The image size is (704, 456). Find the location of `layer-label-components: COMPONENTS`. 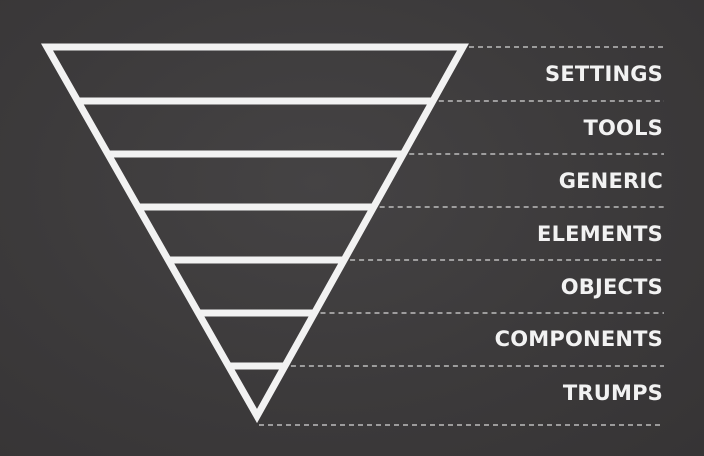

layer-label-components: COMPONENTS is located at coordinates (579, 339).